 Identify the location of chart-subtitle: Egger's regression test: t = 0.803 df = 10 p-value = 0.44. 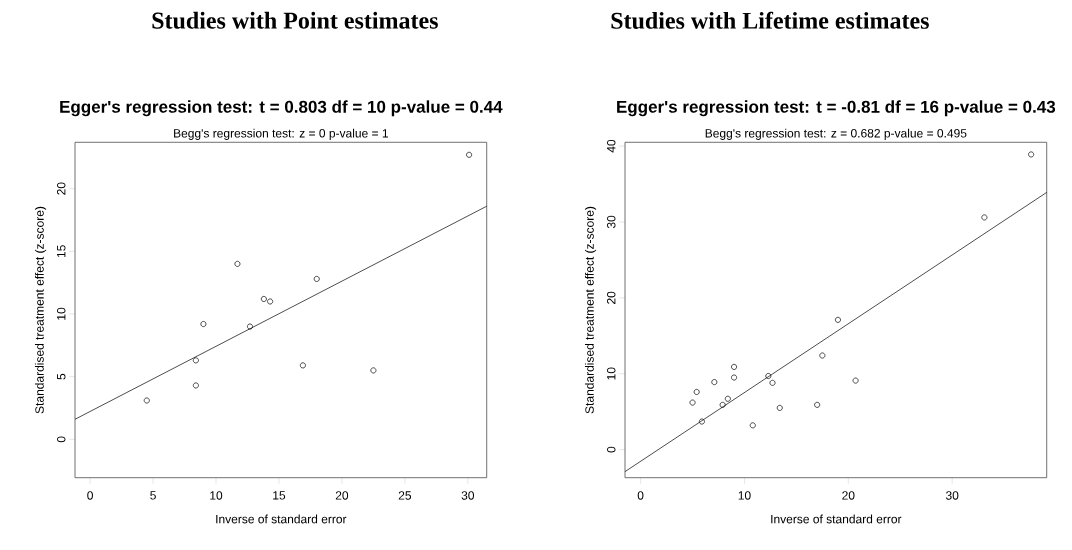
(281, 108).